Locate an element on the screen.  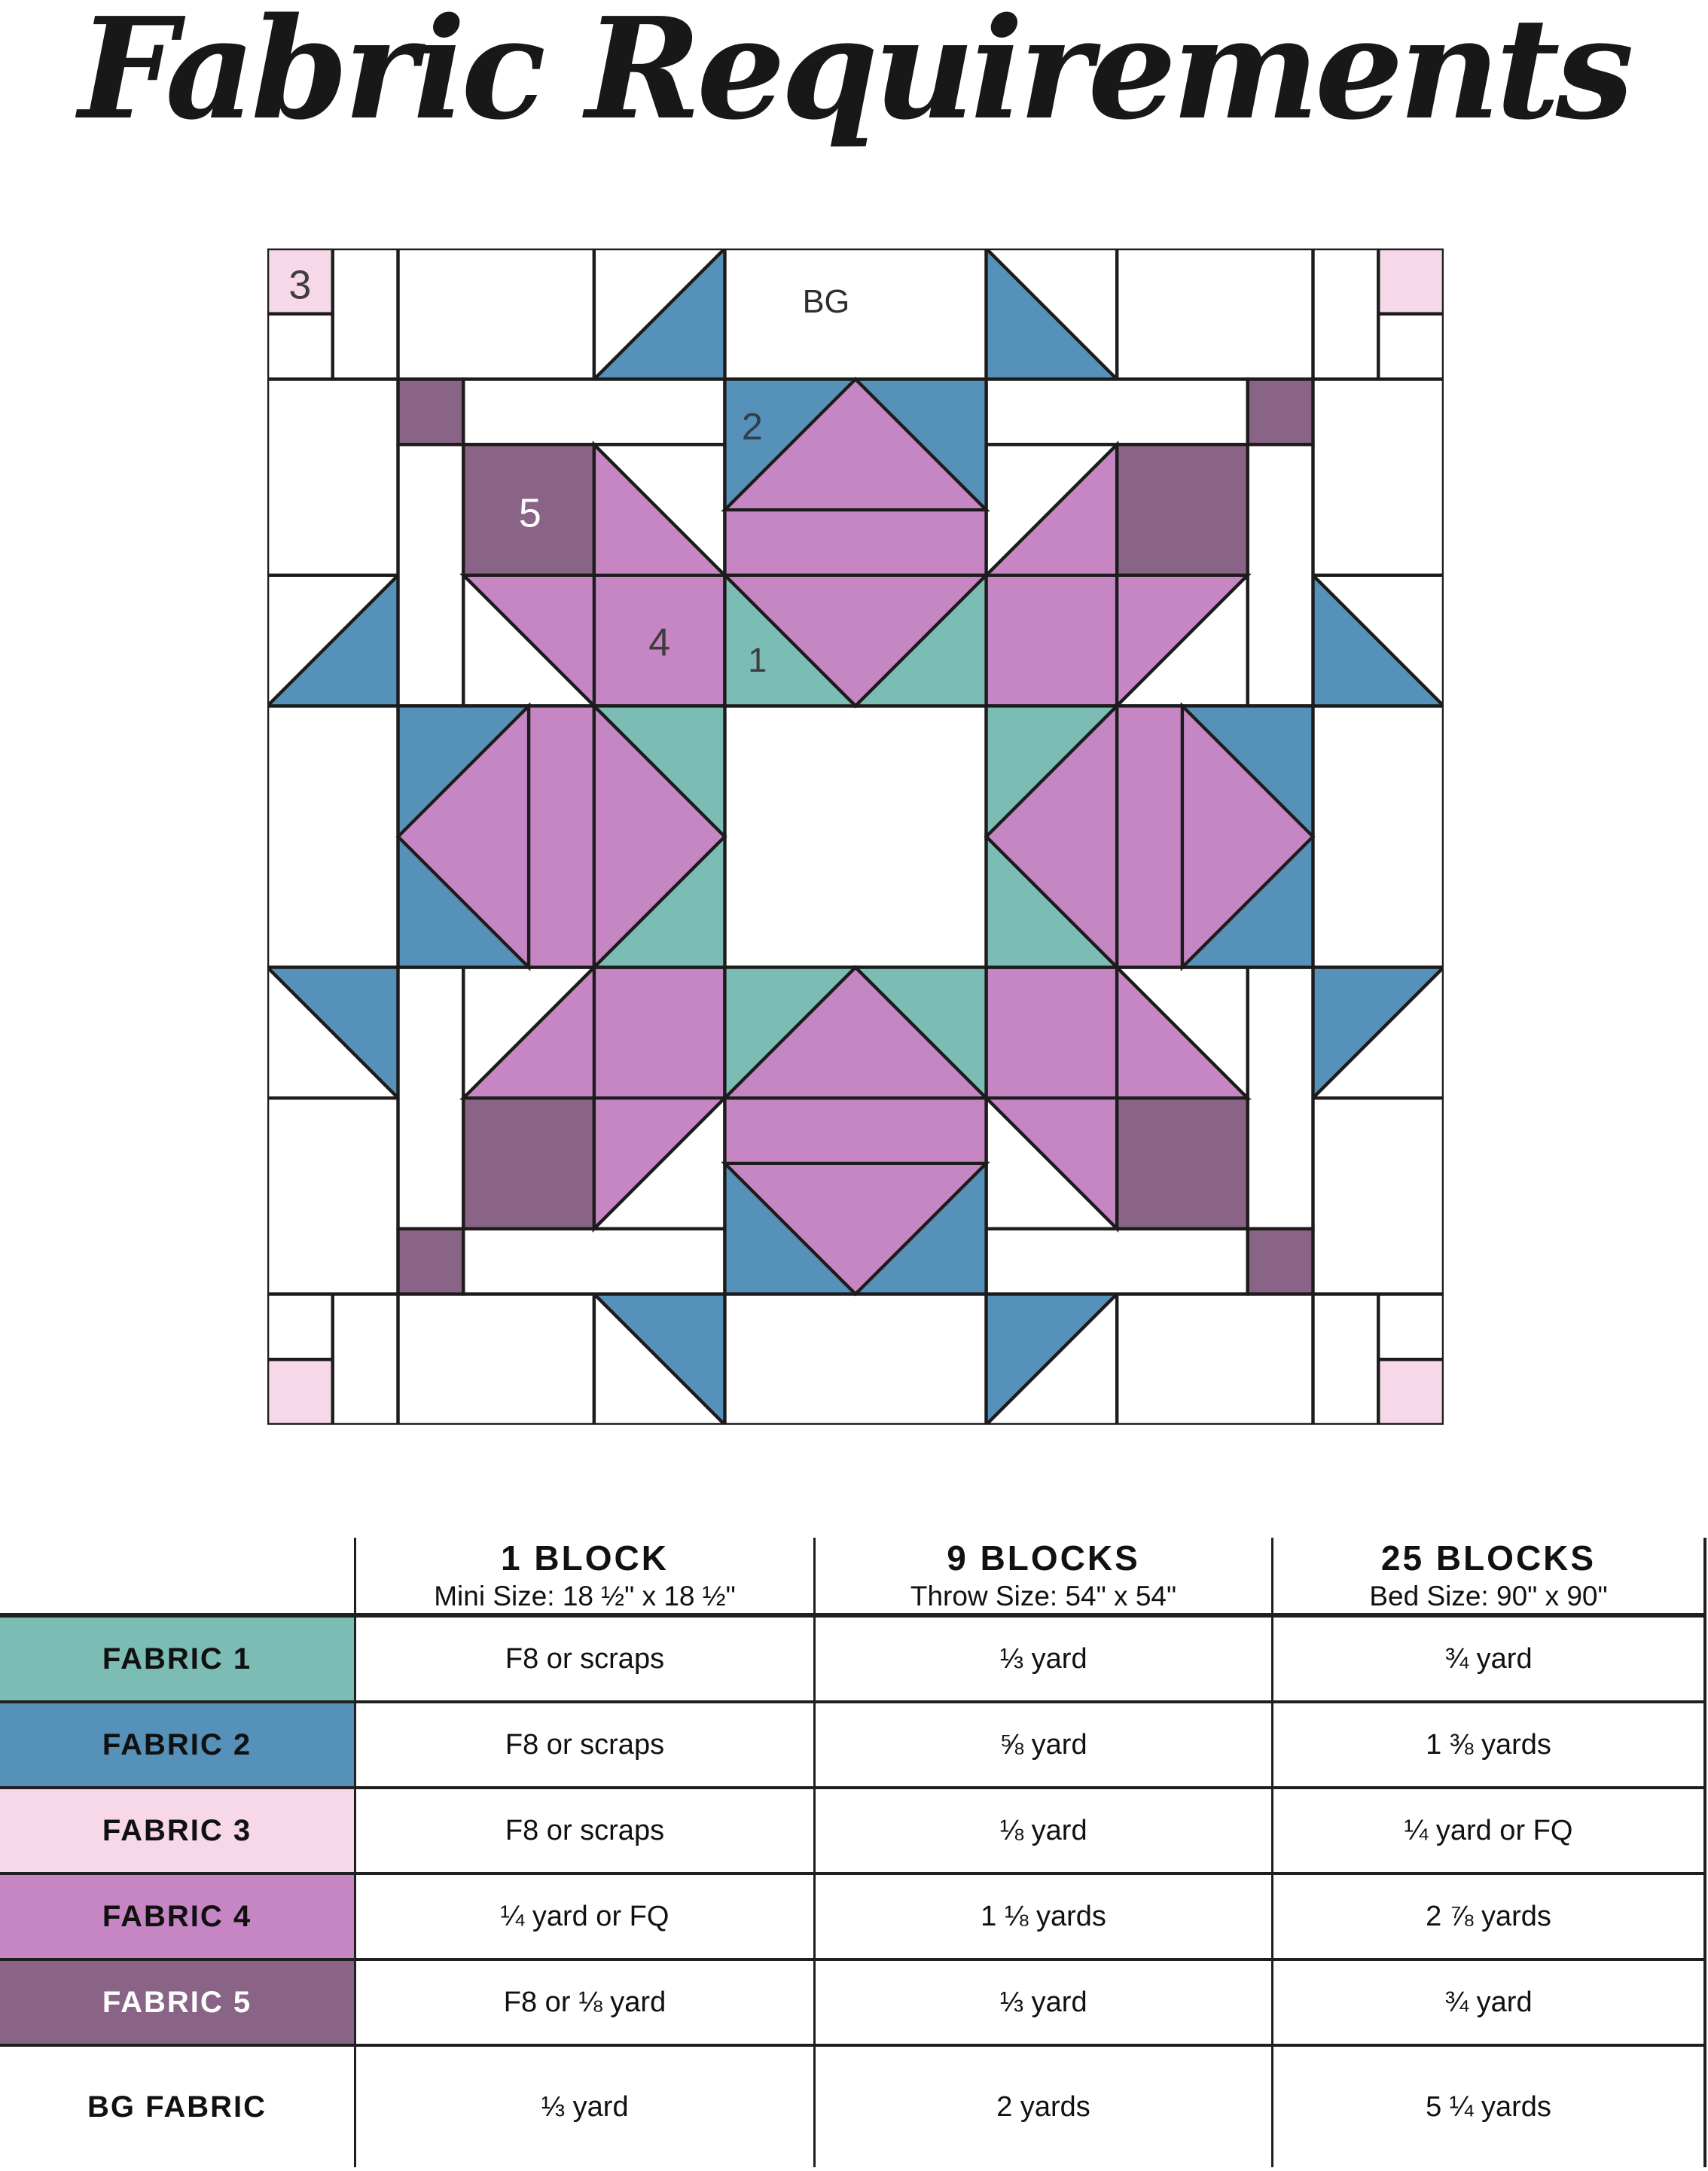
requirement-cell: 1 ⅛ yards is located at coordinates (1042, 1916).